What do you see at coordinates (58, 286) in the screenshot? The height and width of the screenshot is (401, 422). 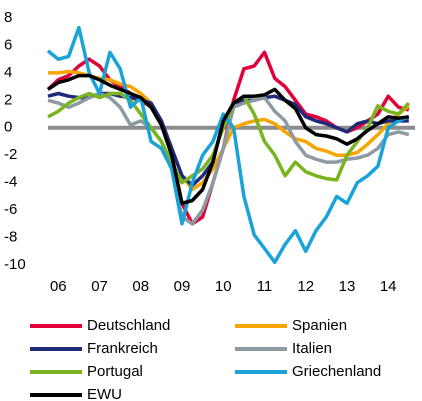 I see `x-tick-label: 06` at bounding box center [58, 286].